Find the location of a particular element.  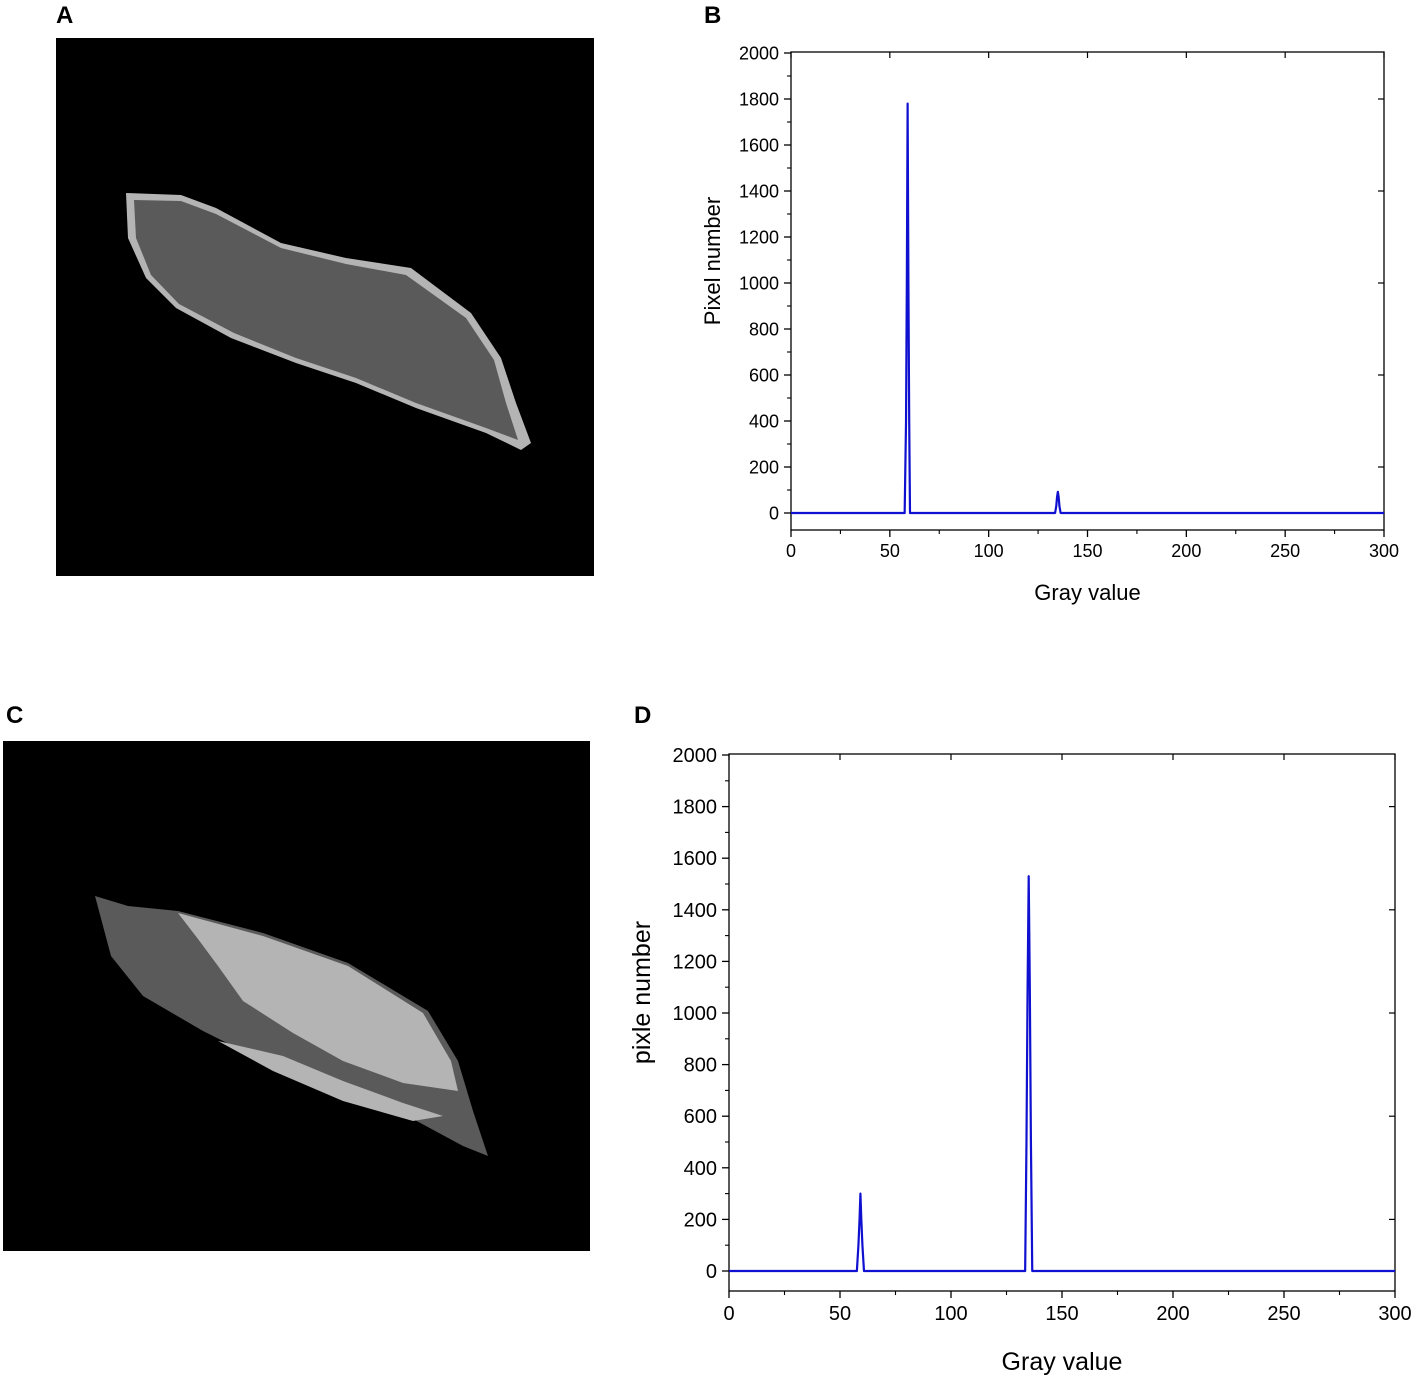

x-tick-label-b: 0 is located at coordinates (791, 551).